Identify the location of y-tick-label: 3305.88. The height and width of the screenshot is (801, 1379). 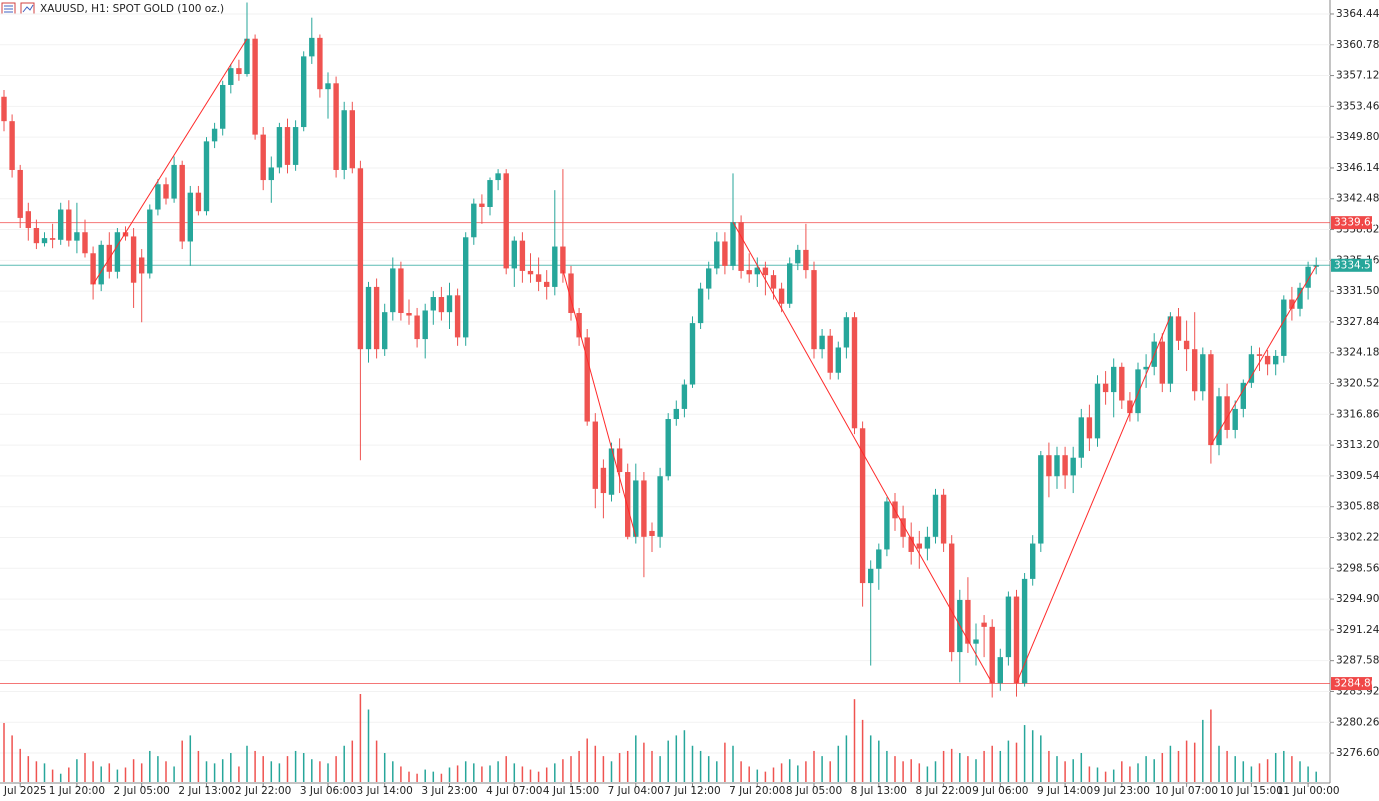
(1357, 507).